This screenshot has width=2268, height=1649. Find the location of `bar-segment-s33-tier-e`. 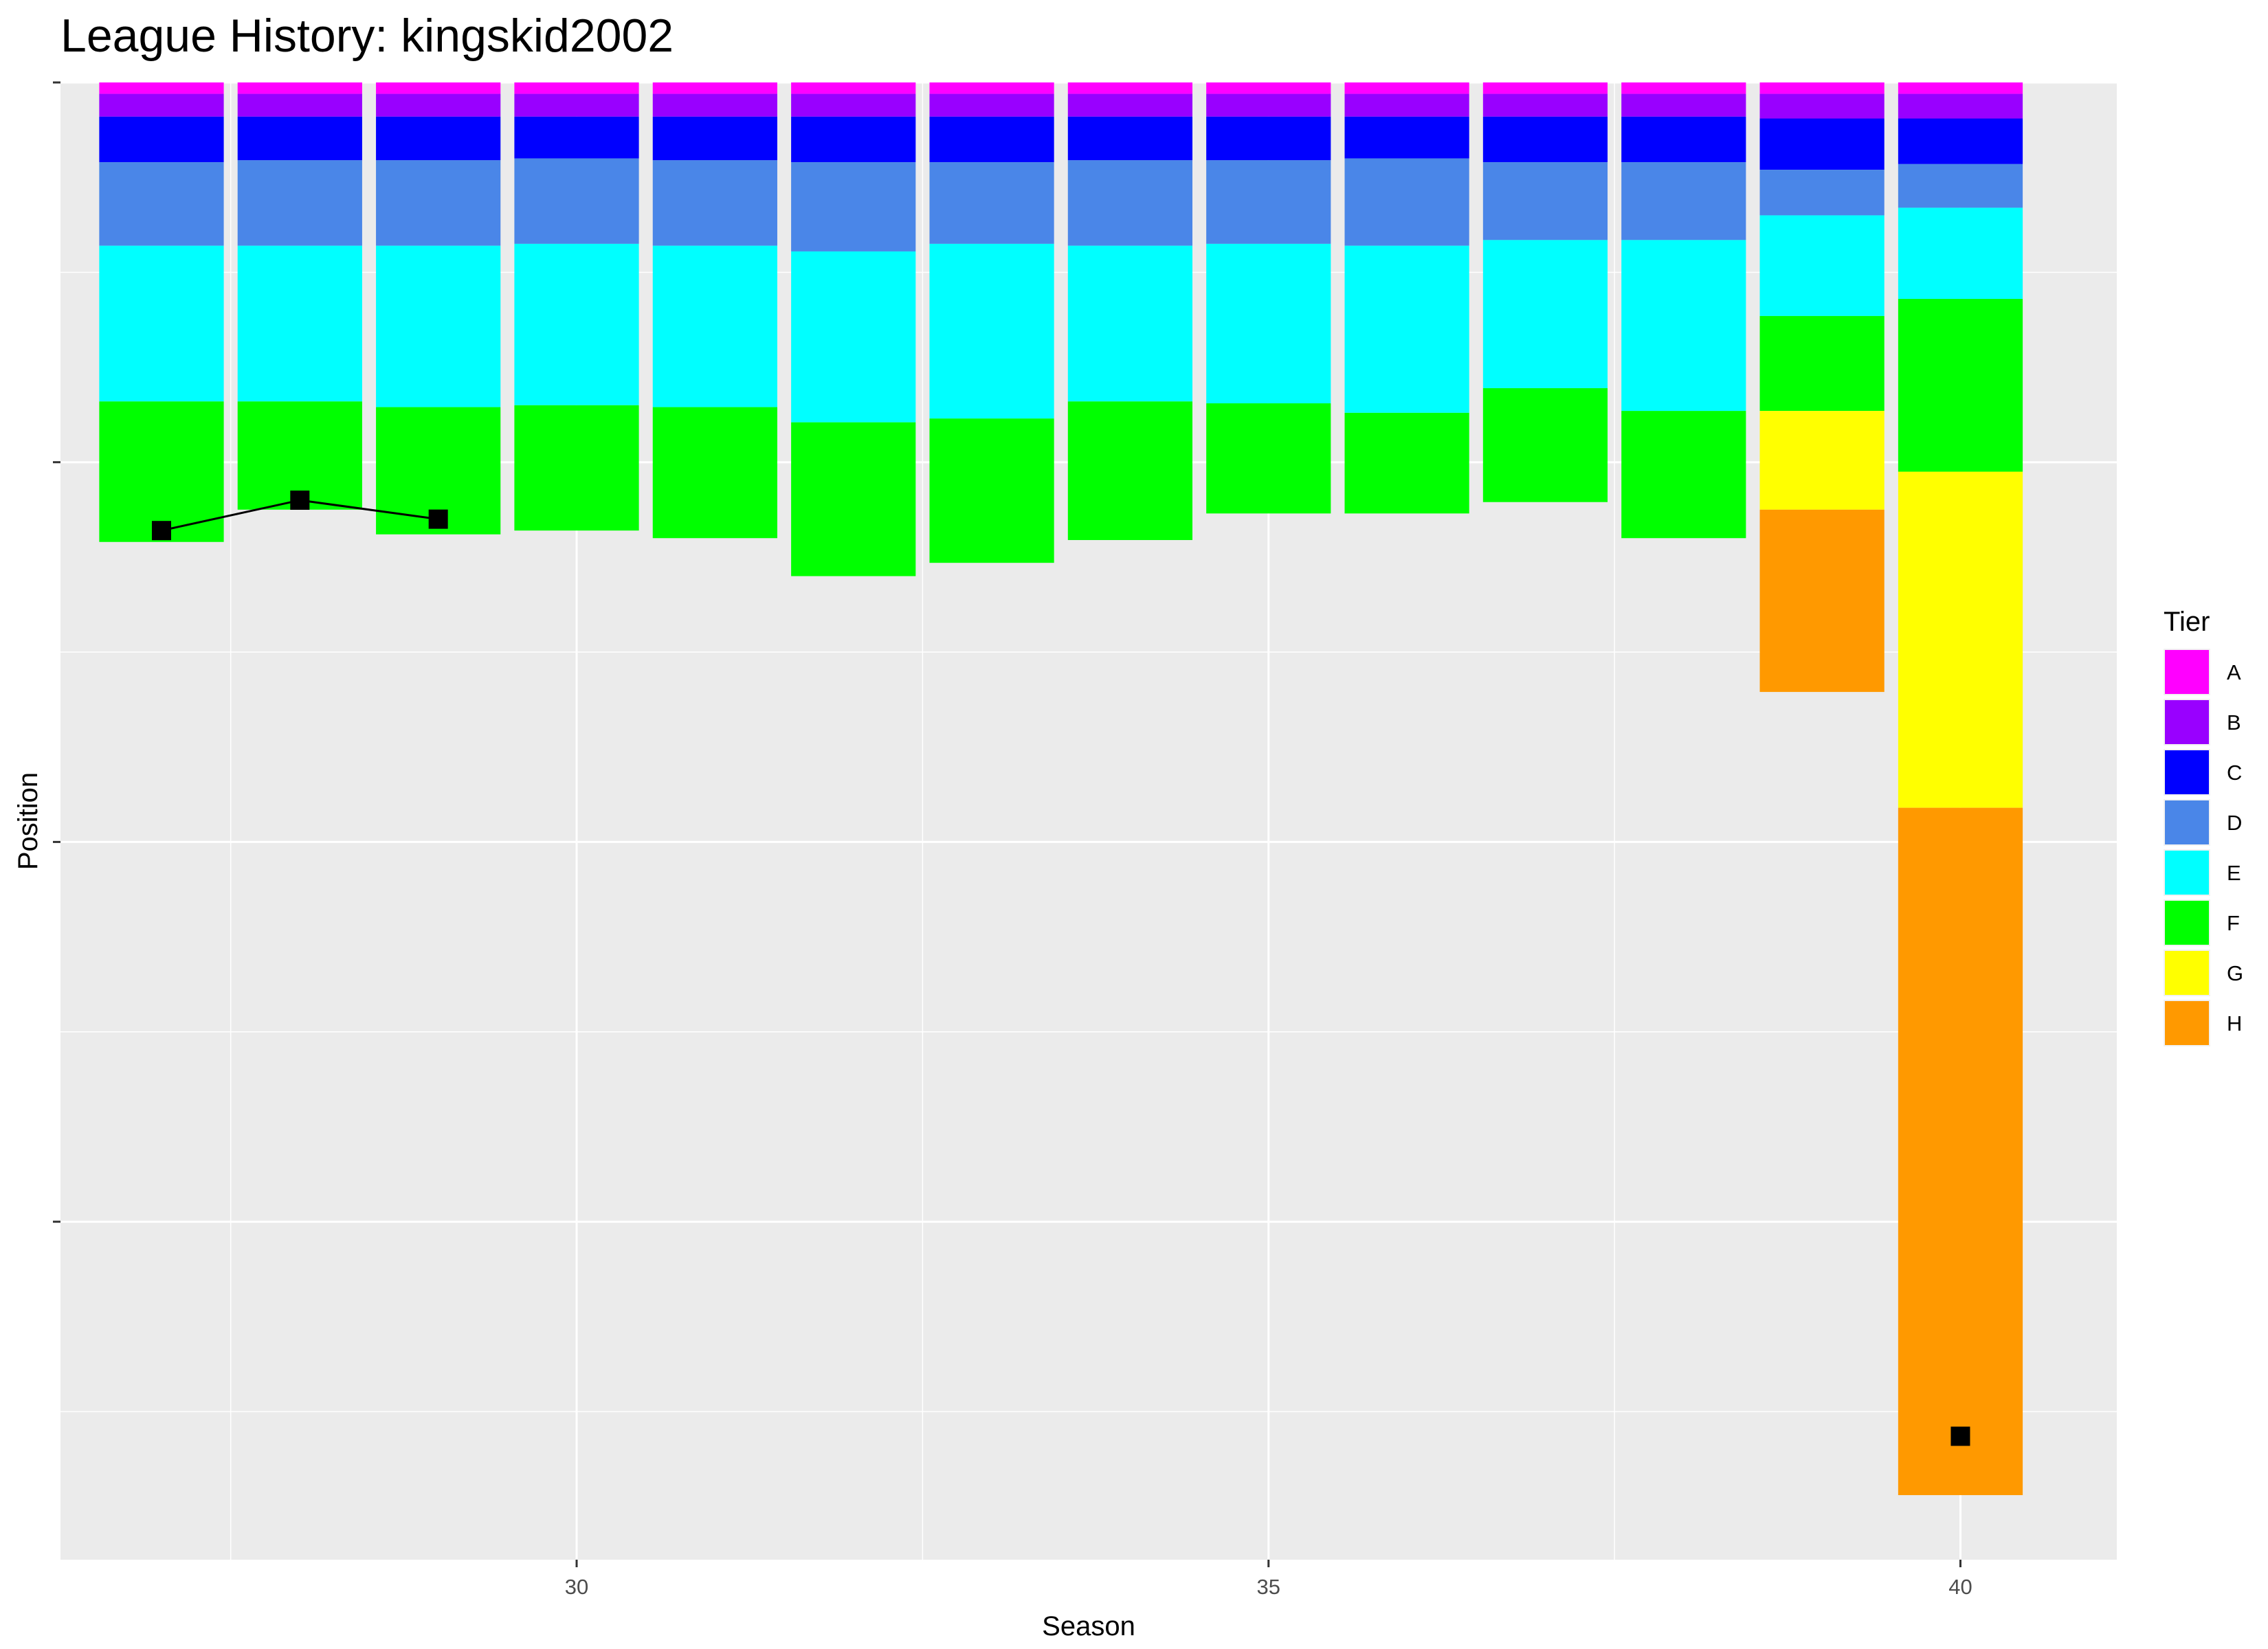

bar-segment-s33-tier-e is located at coordinates (992, 331).